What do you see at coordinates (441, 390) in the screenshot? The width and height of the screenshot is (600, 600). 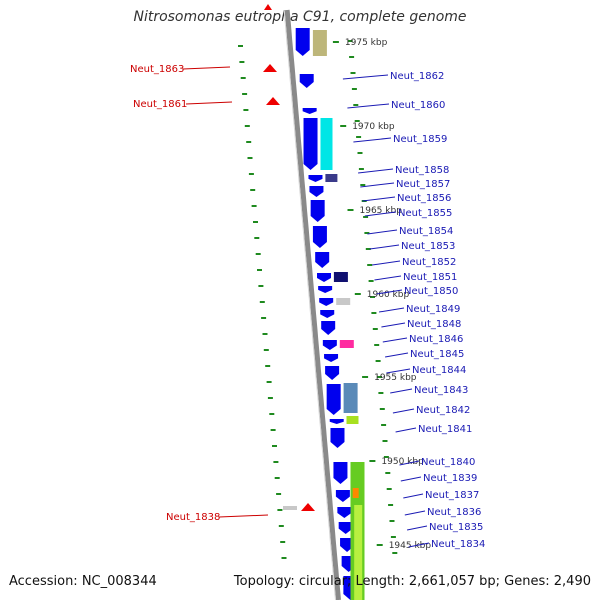 I see `gene-label: Neut_1843` at bounding box center [441, 390].